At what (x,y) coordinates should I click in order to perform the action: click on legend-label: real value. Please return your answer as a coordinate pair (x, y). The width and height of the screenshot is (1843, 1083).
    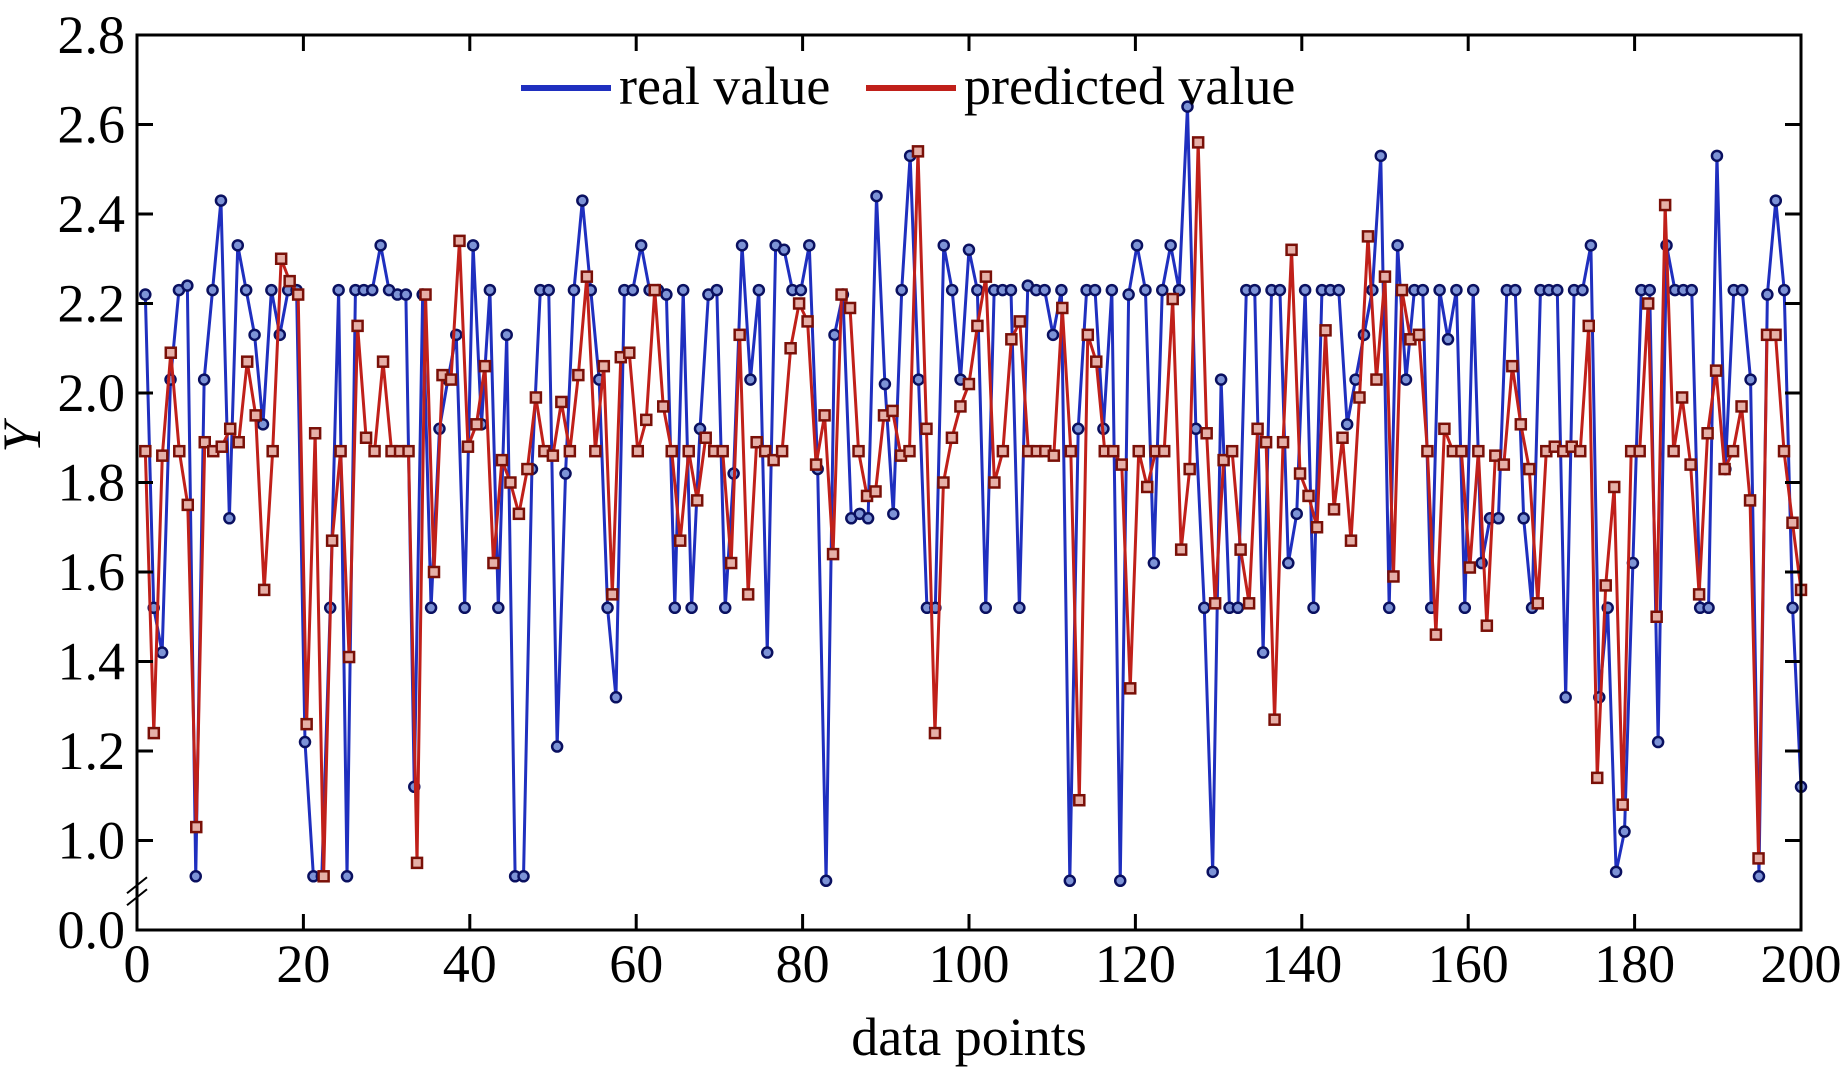
    Looking at the image, I should click on (724, 86).